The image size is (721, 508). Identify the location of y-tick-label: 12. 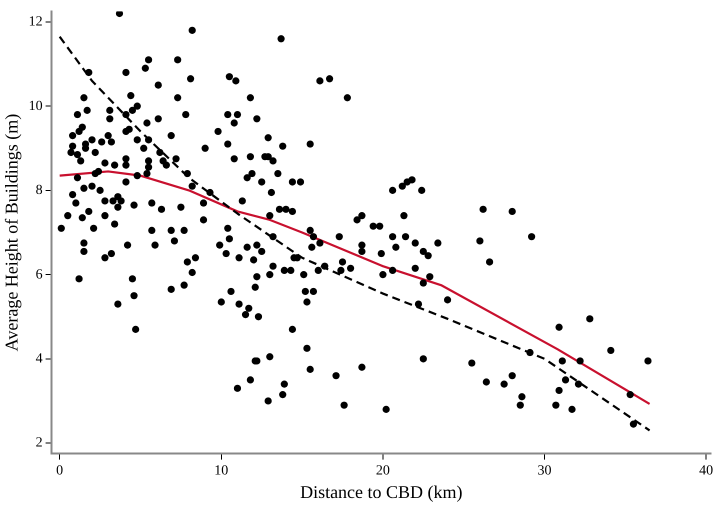
(35, 22).